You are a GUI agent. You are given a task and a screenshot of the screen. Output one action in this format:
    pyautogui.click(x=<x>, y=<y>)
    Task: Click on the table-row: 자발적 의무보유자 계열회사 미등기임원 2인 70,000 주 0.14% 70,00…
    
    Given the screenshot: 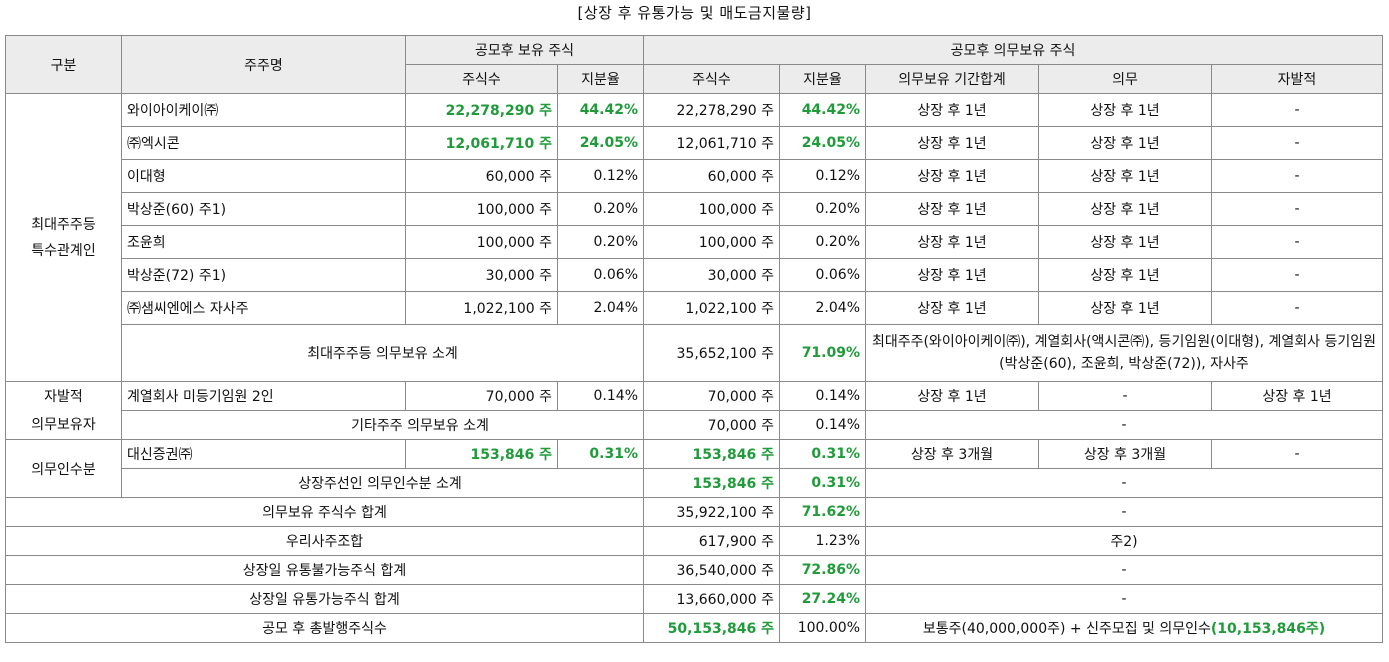 What is the action you would take?
    pyautogui.click(x=694, y=410)
    